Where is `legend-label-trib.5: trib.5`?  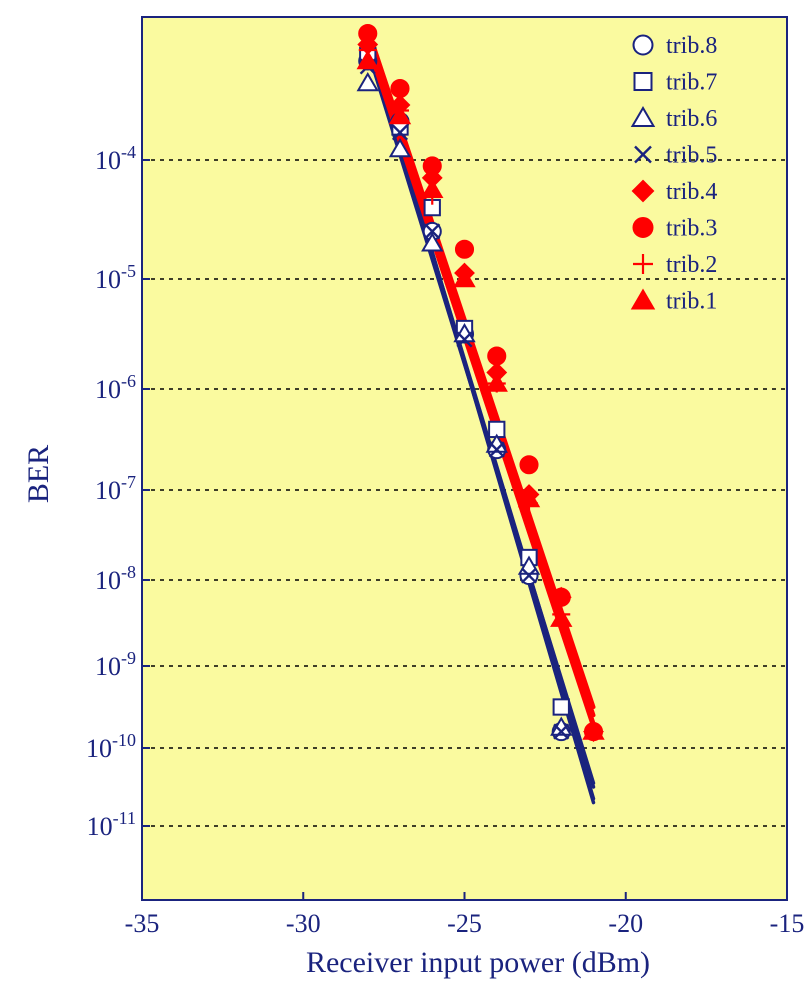 legend-label-trib.5: trib.5 is located at coordinates (691, 156).